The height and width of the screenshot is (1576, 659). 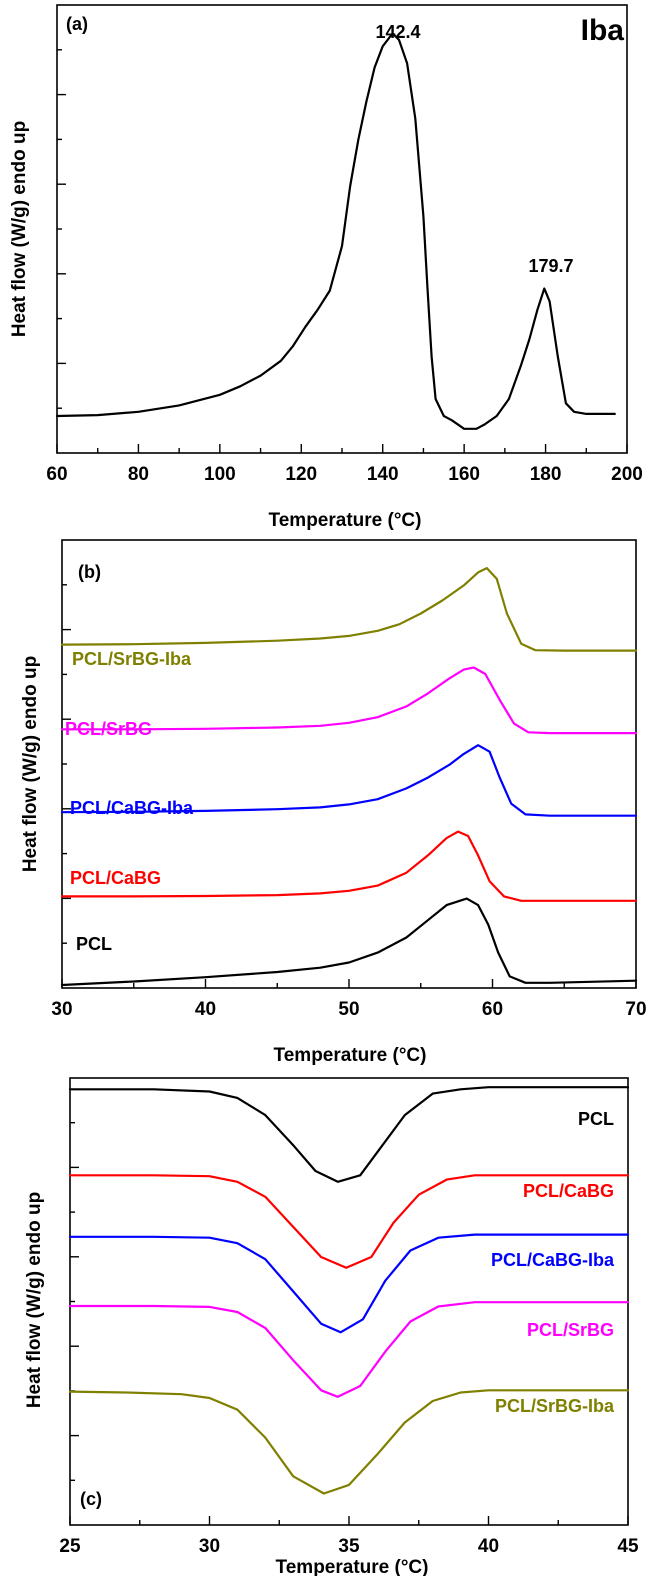 What do you see at coordinates (30, 764) in the screenshot?
I see `panel-b-y-axis-title: Heat flow (W/g) endo up` at bounding box center [30, 764].